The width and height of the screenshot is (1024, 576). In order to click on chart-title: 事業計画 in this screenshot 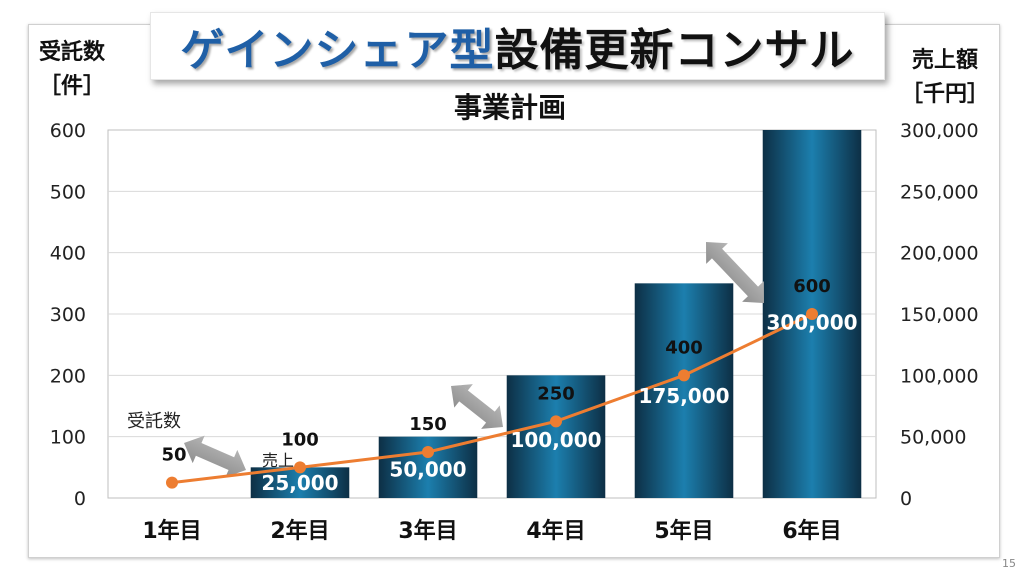, I will do `click(509, 107)`.